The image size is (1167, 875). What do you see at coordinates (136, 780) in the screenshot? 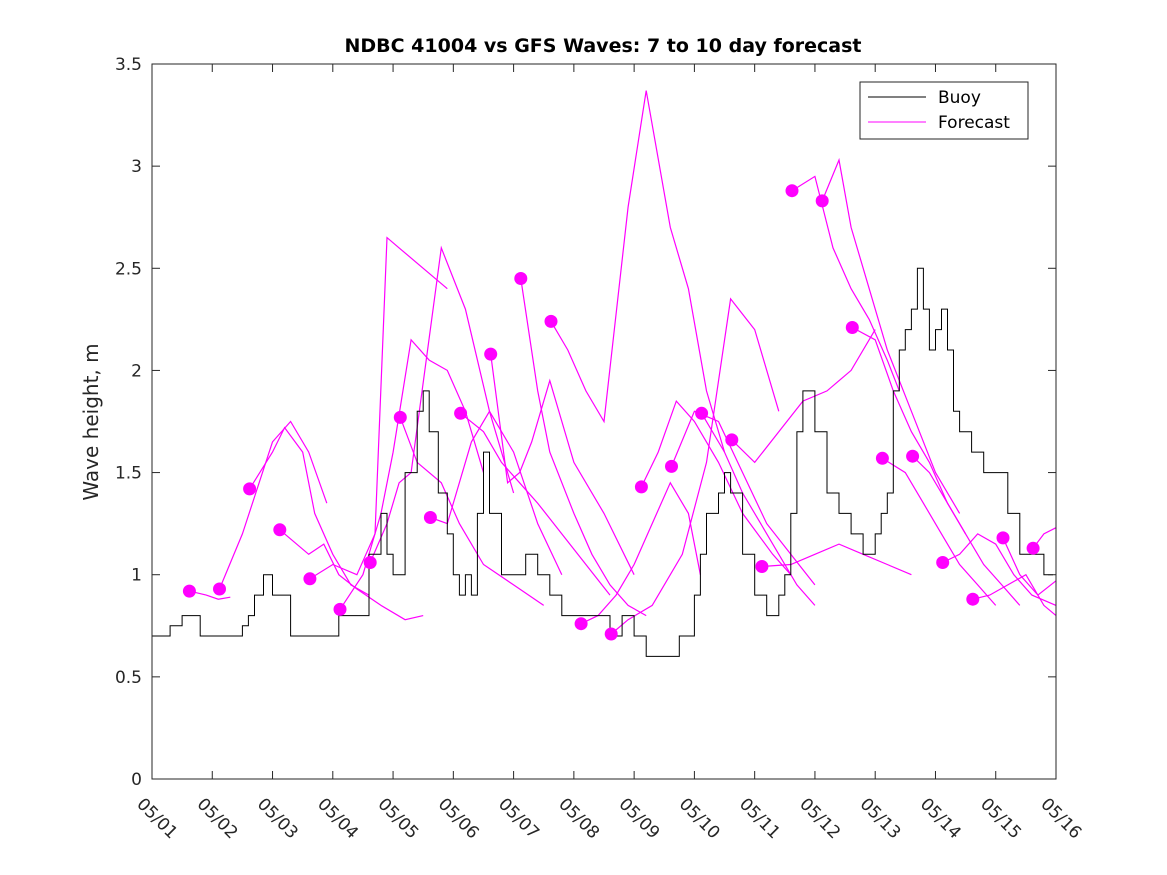
I see `y-tick-label: 0` at bounding box center [136, 780].